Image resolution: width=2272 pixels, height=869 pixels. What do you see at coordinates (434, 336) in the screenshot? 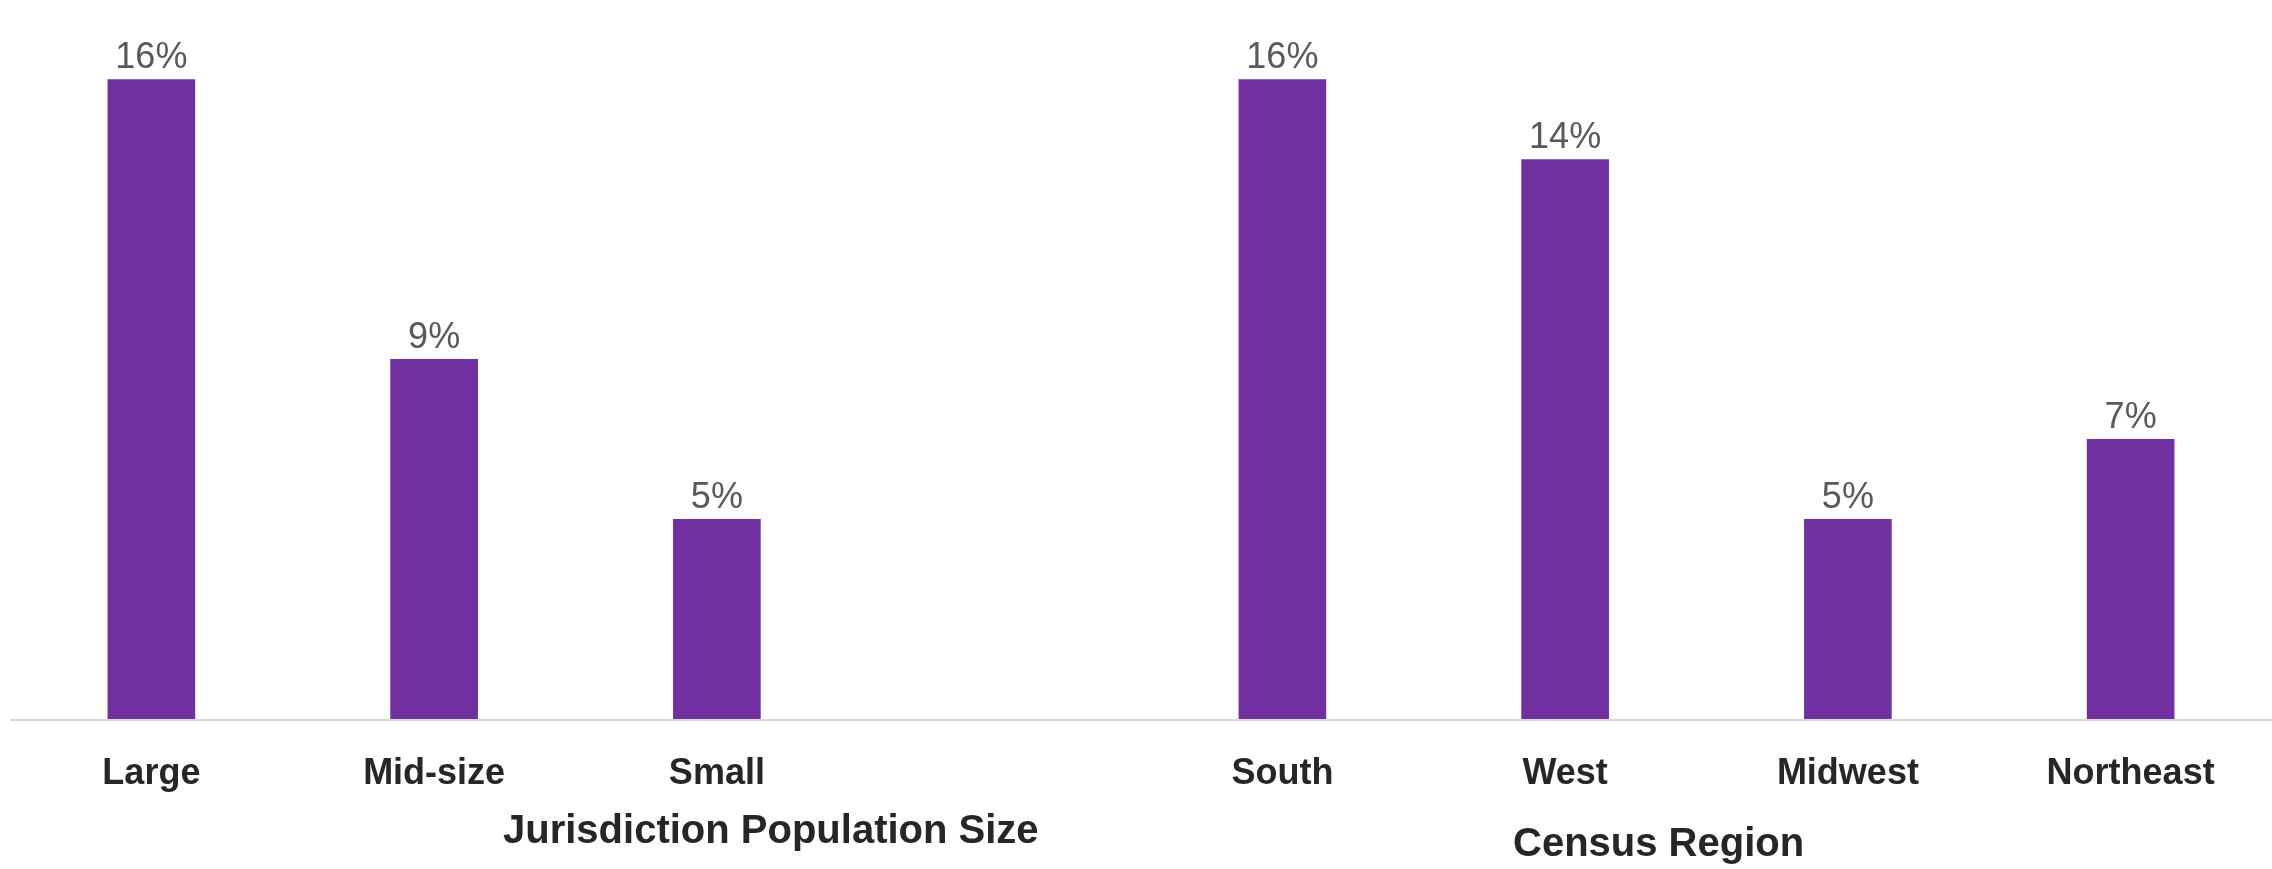
I see `data-label: 9%` at bounding box center [434, 336].